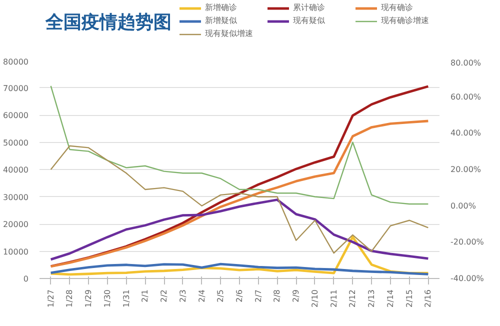  Describe the element at coordinates (467, 278) in the screenshot. I see `y2-tick-label: -40.00%` at that location.